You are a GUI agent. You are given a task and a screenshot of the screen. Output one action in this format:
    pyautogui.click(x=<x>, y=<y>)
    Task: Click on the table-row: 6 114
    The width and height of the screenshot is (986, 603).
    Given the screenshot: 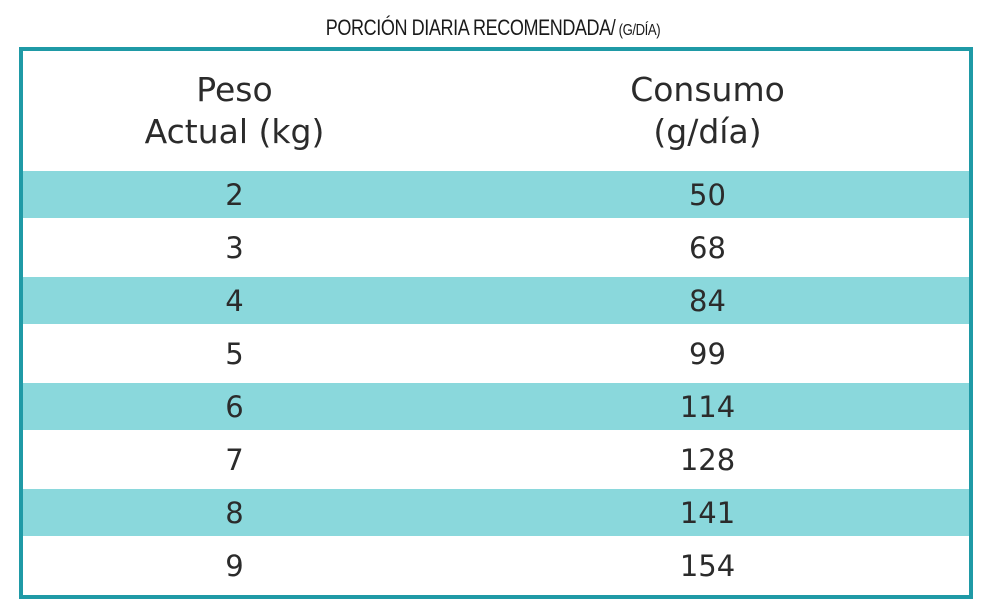 What is the action you would take?
    pyautogui.click(x=496, y=406)
    